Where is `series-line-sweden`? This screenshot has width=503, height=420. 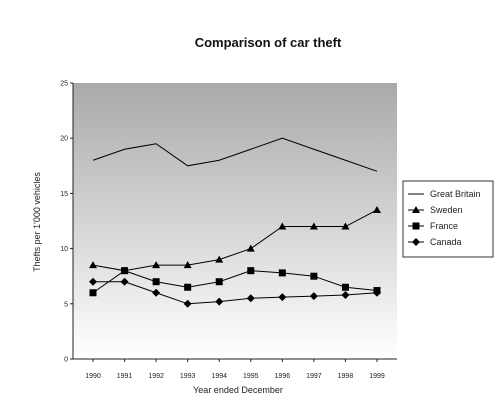
series-line-sweden is located at coordinates (235, 240).